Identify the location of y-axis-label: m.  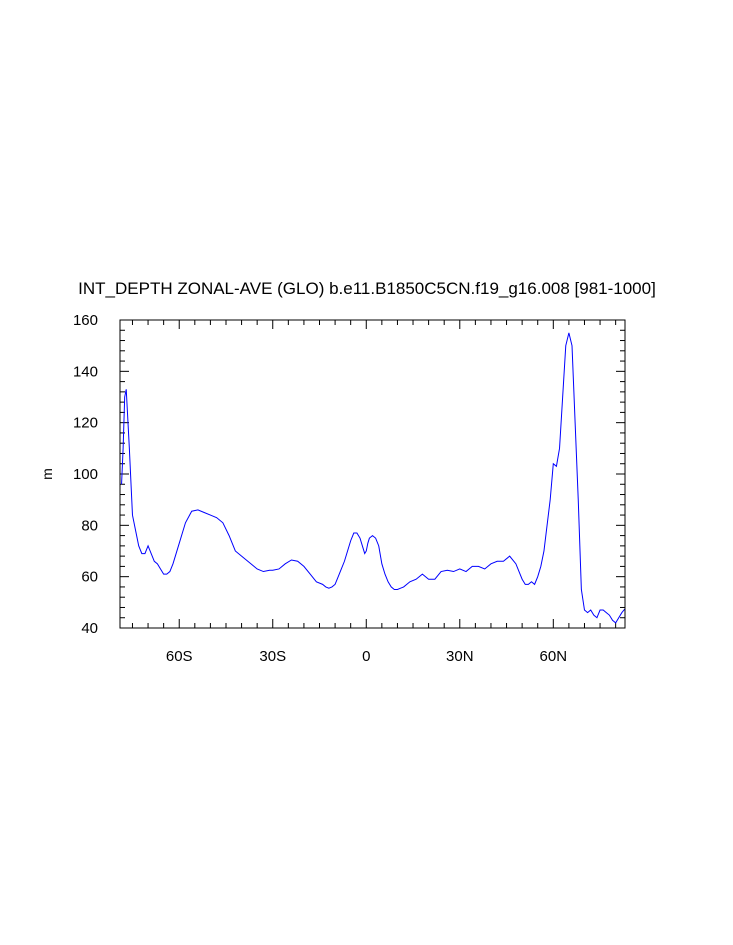
(47, 474).